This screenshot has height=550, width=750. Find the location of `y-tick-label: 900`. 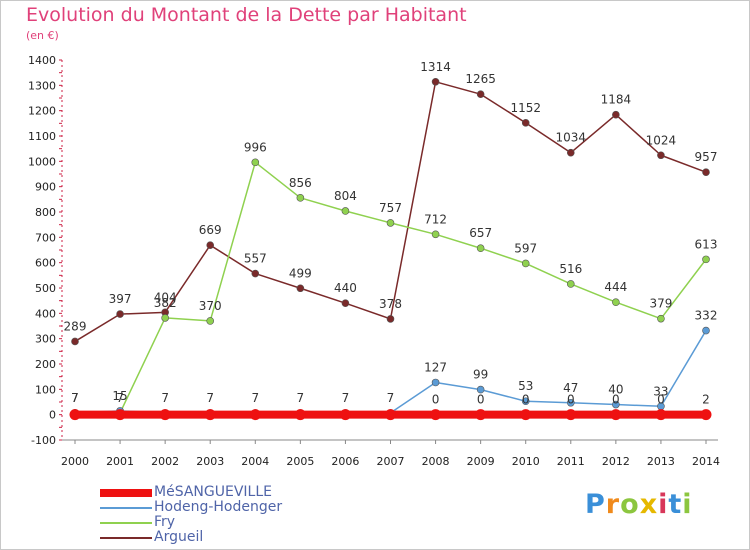

y-tick-label: 900 is located at coordinates (45, 187).